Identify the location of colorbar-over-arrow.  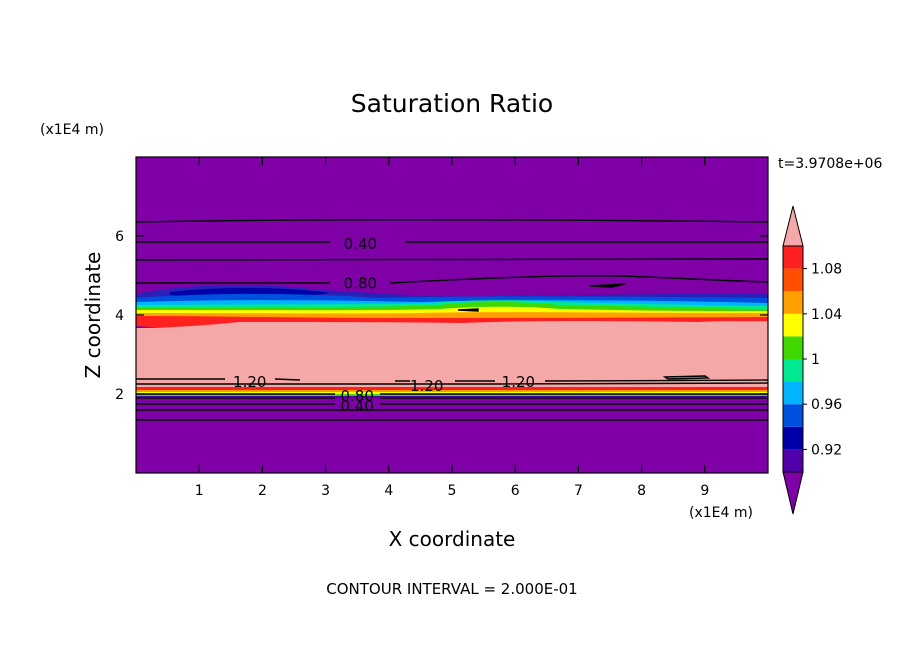
(793, 226).